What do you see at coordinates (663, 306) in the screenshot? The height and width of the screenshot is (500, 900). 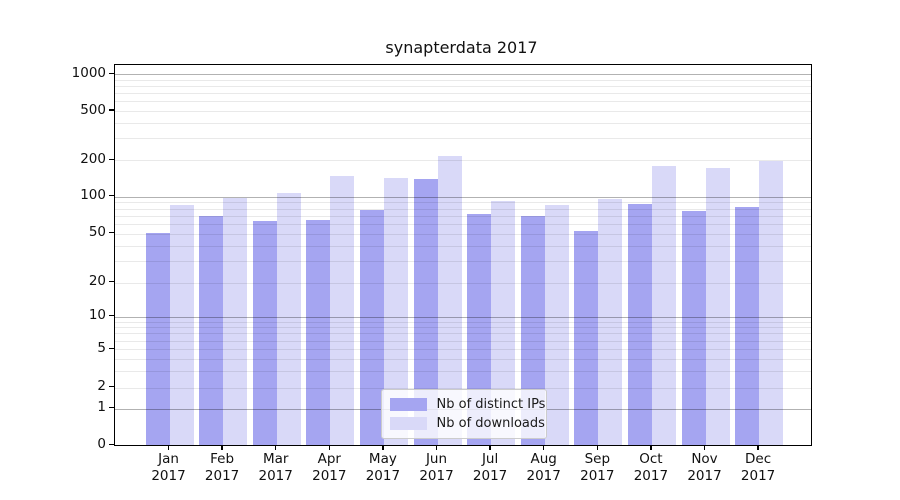 I see `bar-downloads-oct` at bounding box center [663, 306].